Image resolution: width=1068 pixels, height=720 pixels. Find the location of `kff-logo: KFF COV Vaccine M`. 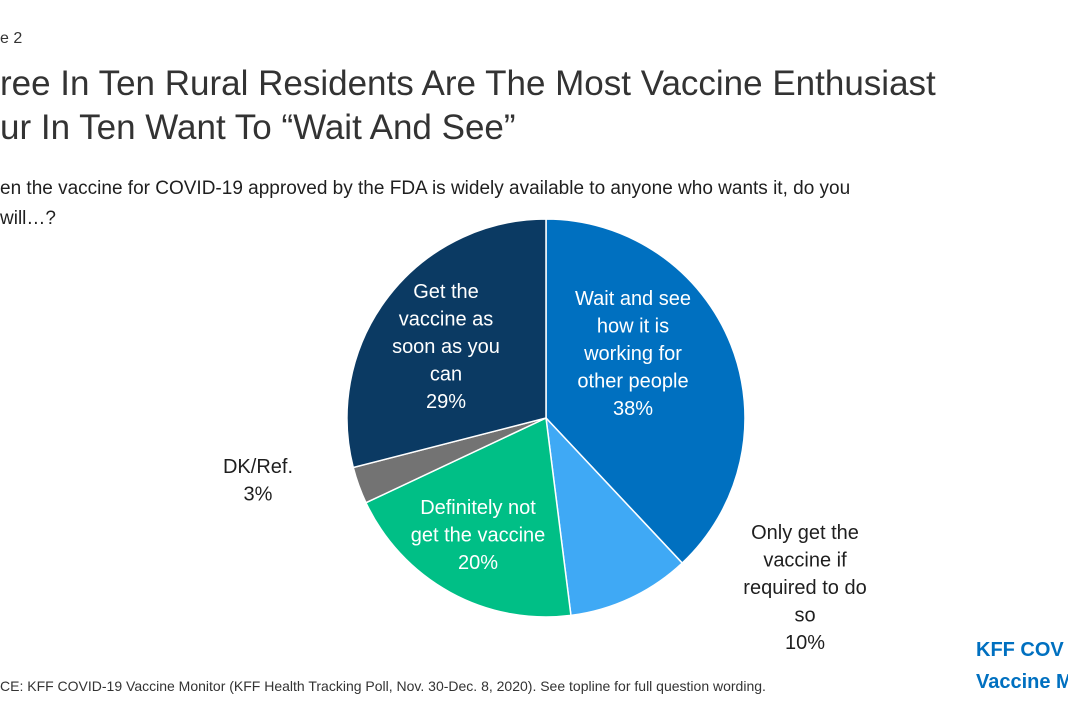

kff-logo: KFF COV Vaccine M is located at coordinates (1022, 666).